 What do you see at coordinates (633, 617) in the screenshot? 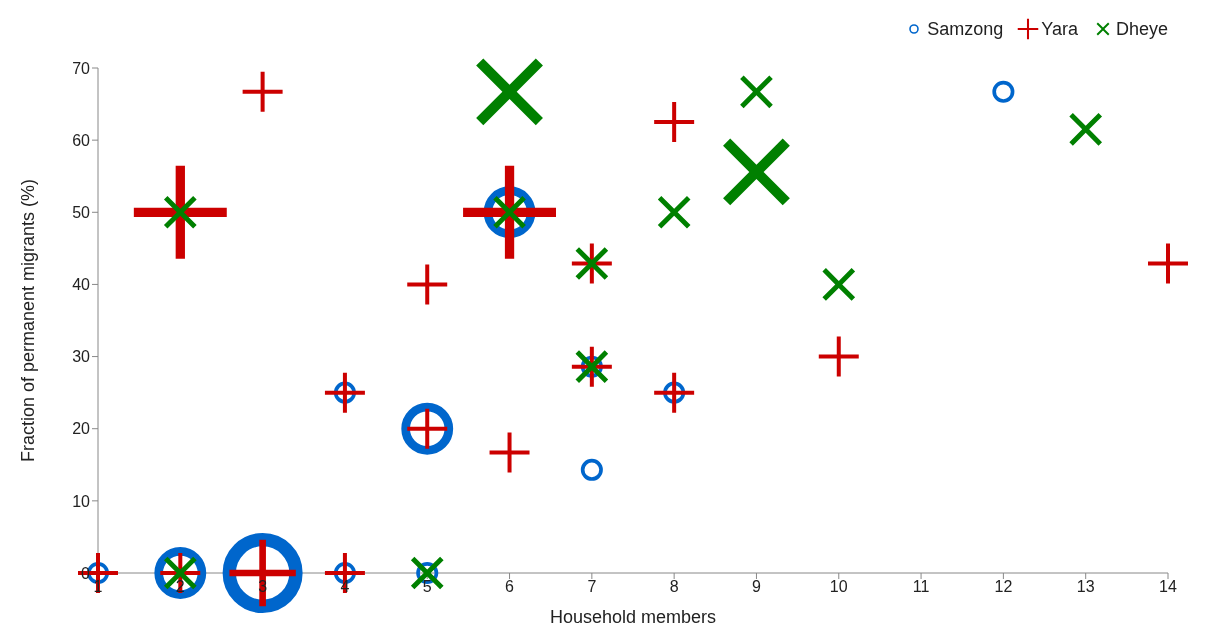
I see `x-axis-title: Household members` at bounding box center [633, 617].